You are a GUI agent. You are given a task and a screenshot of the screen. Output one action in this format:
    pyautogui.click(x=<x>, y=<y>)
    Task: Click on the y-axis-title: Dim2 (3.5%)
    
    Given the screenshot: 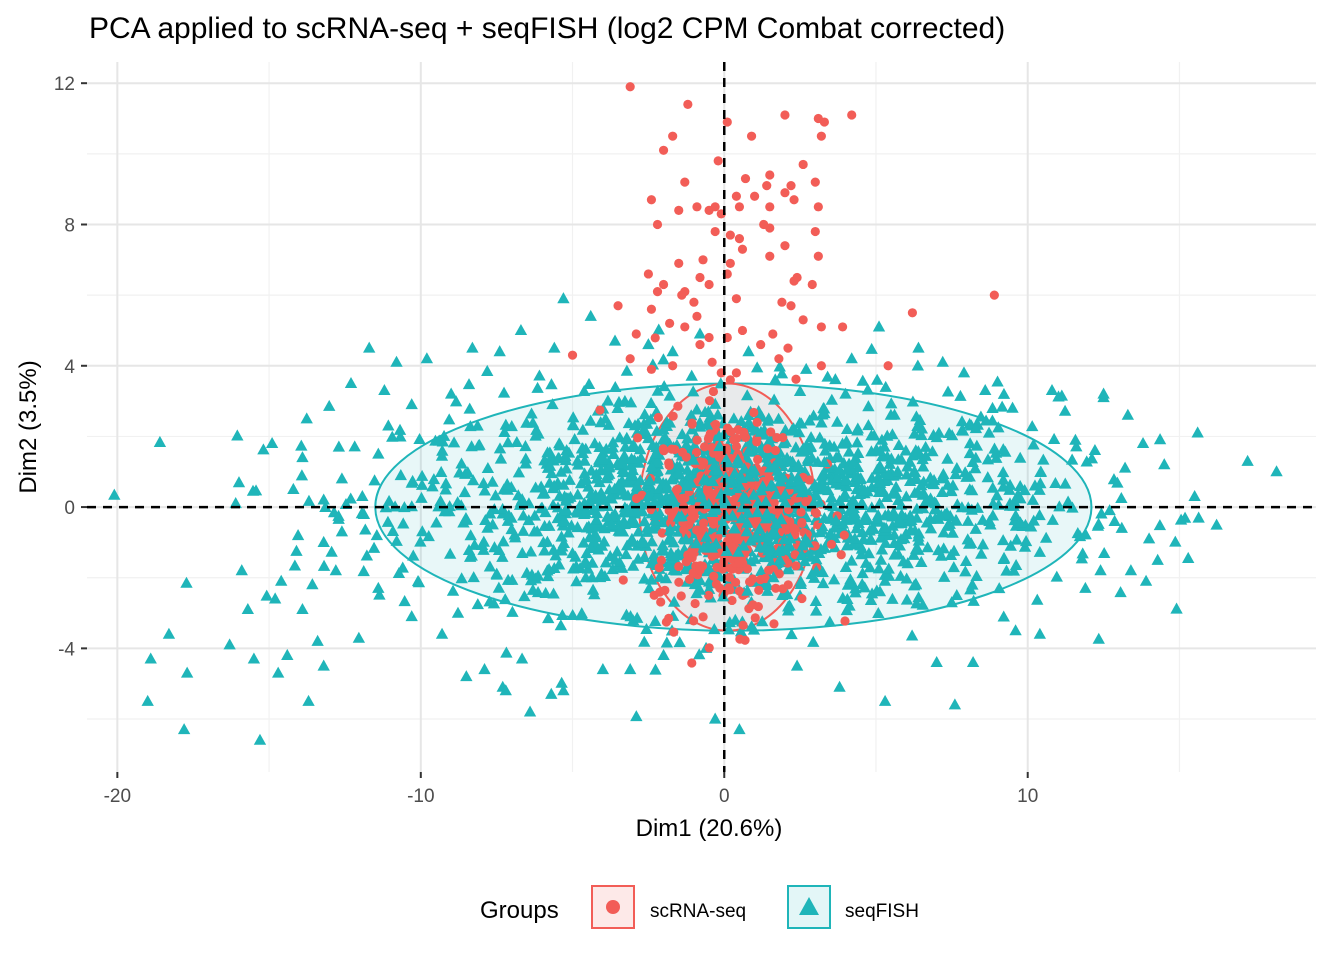 What is the action you would take?
    pyautogui.click(x=28, y=426)
    